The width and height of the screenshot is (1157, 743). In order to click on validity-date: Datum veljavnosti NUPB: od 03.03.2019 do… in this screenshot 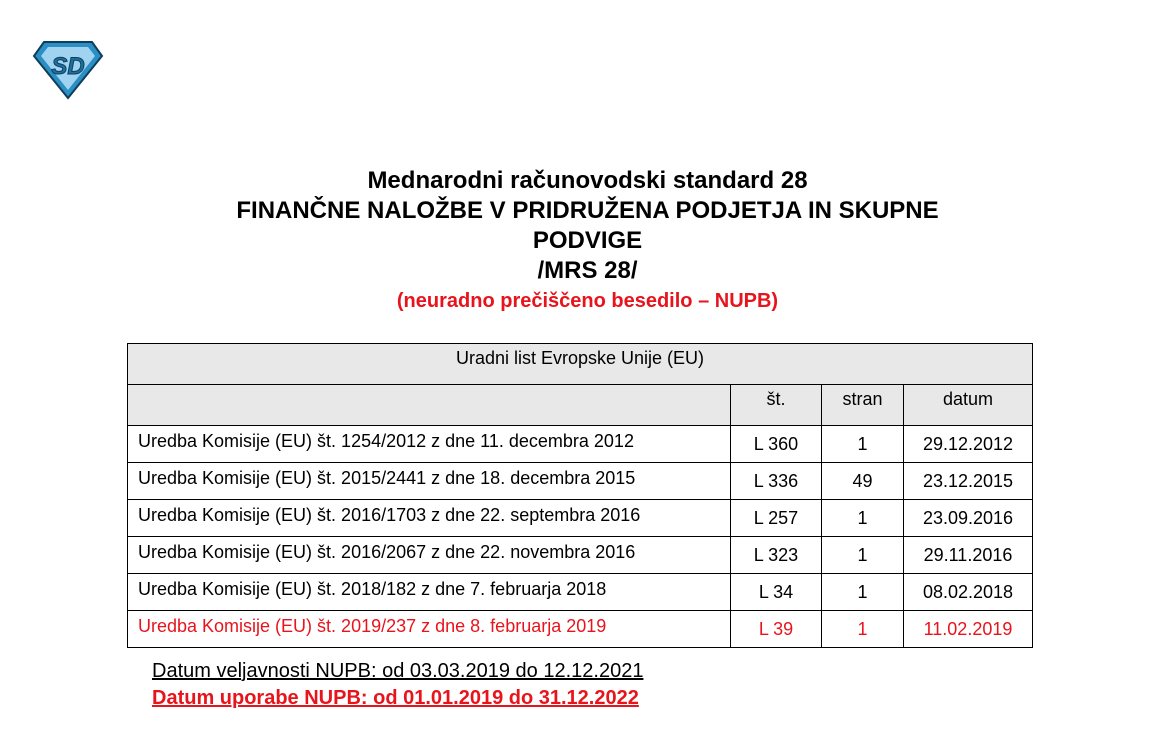, I will do `click(398, 671)`.